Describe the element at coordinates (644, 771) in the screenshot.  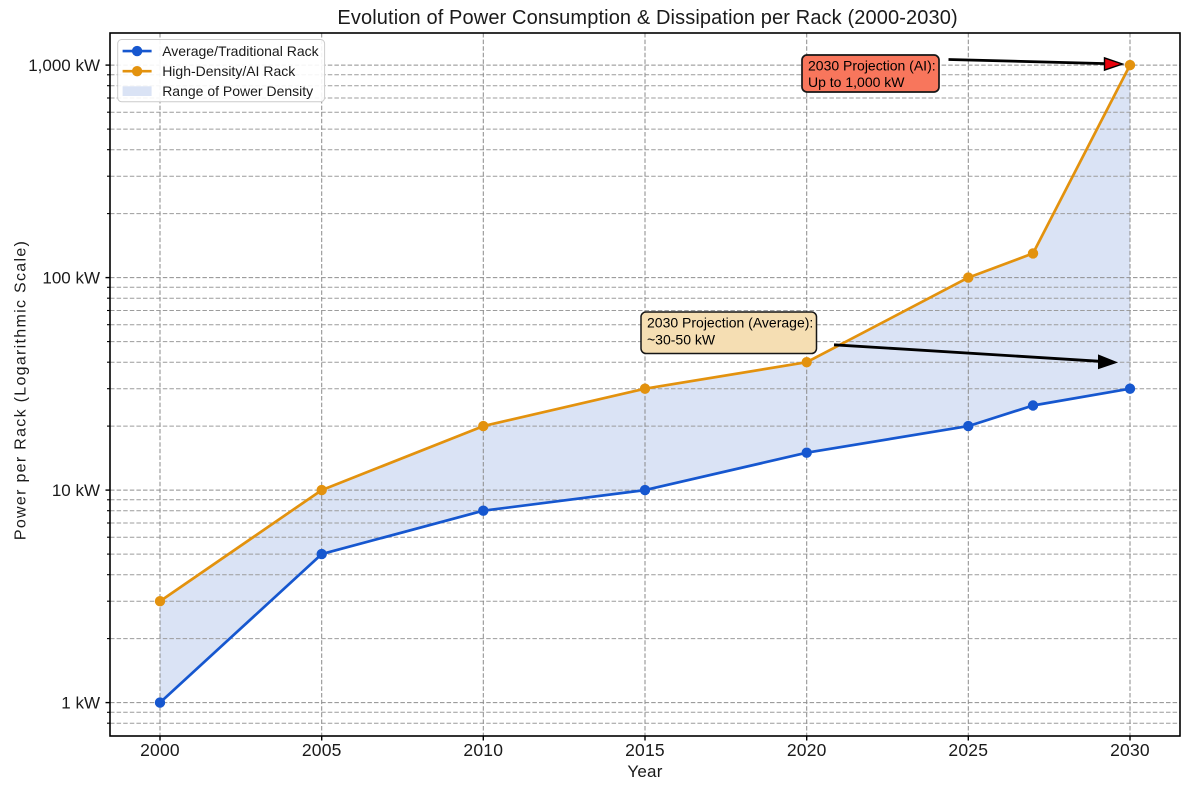
I see `svg-text: Year` at that location.